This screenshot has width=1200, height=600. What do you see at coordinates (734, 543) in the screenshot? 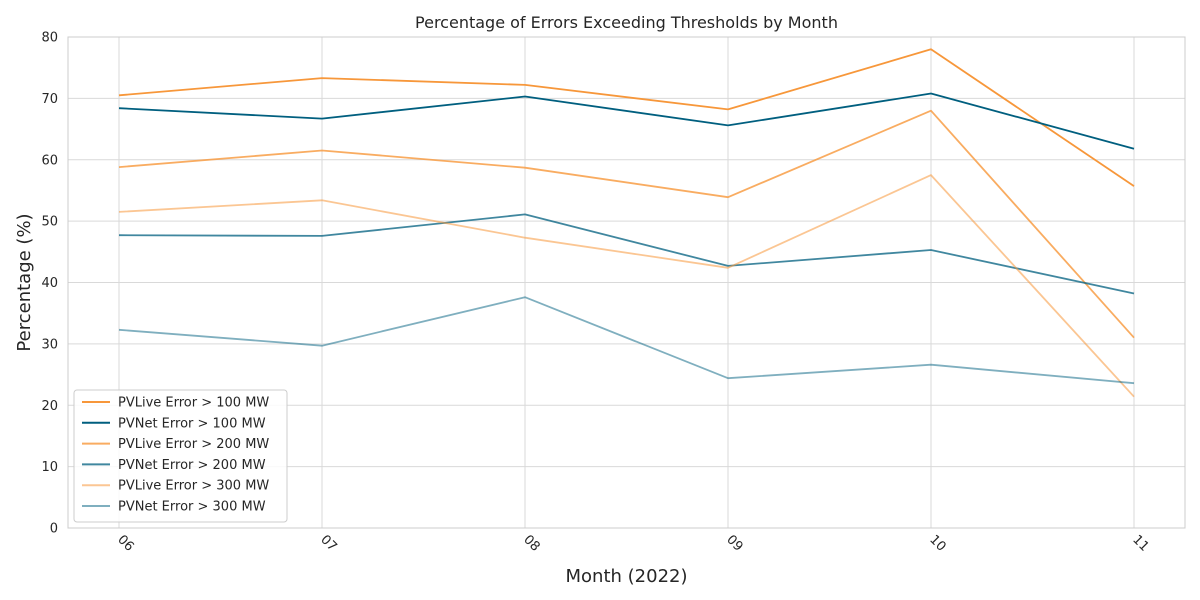
I see `x-tick-label: 09` at bounding box center [734, 543].